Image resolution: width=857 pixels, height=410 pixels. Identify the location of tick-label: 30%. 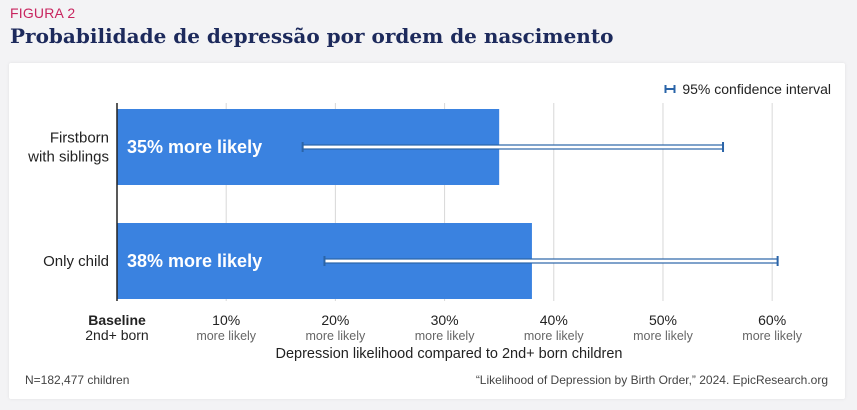
(445, 320).